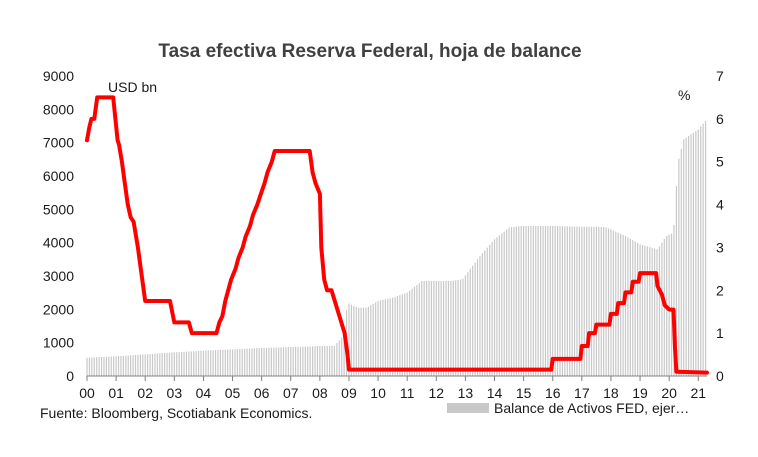 Image resolution: width=758 pixels, height=457 pixels. Describe the element at coordinates (720, 205) in the screenshot. I see `right-tick-label: 4` at that location.